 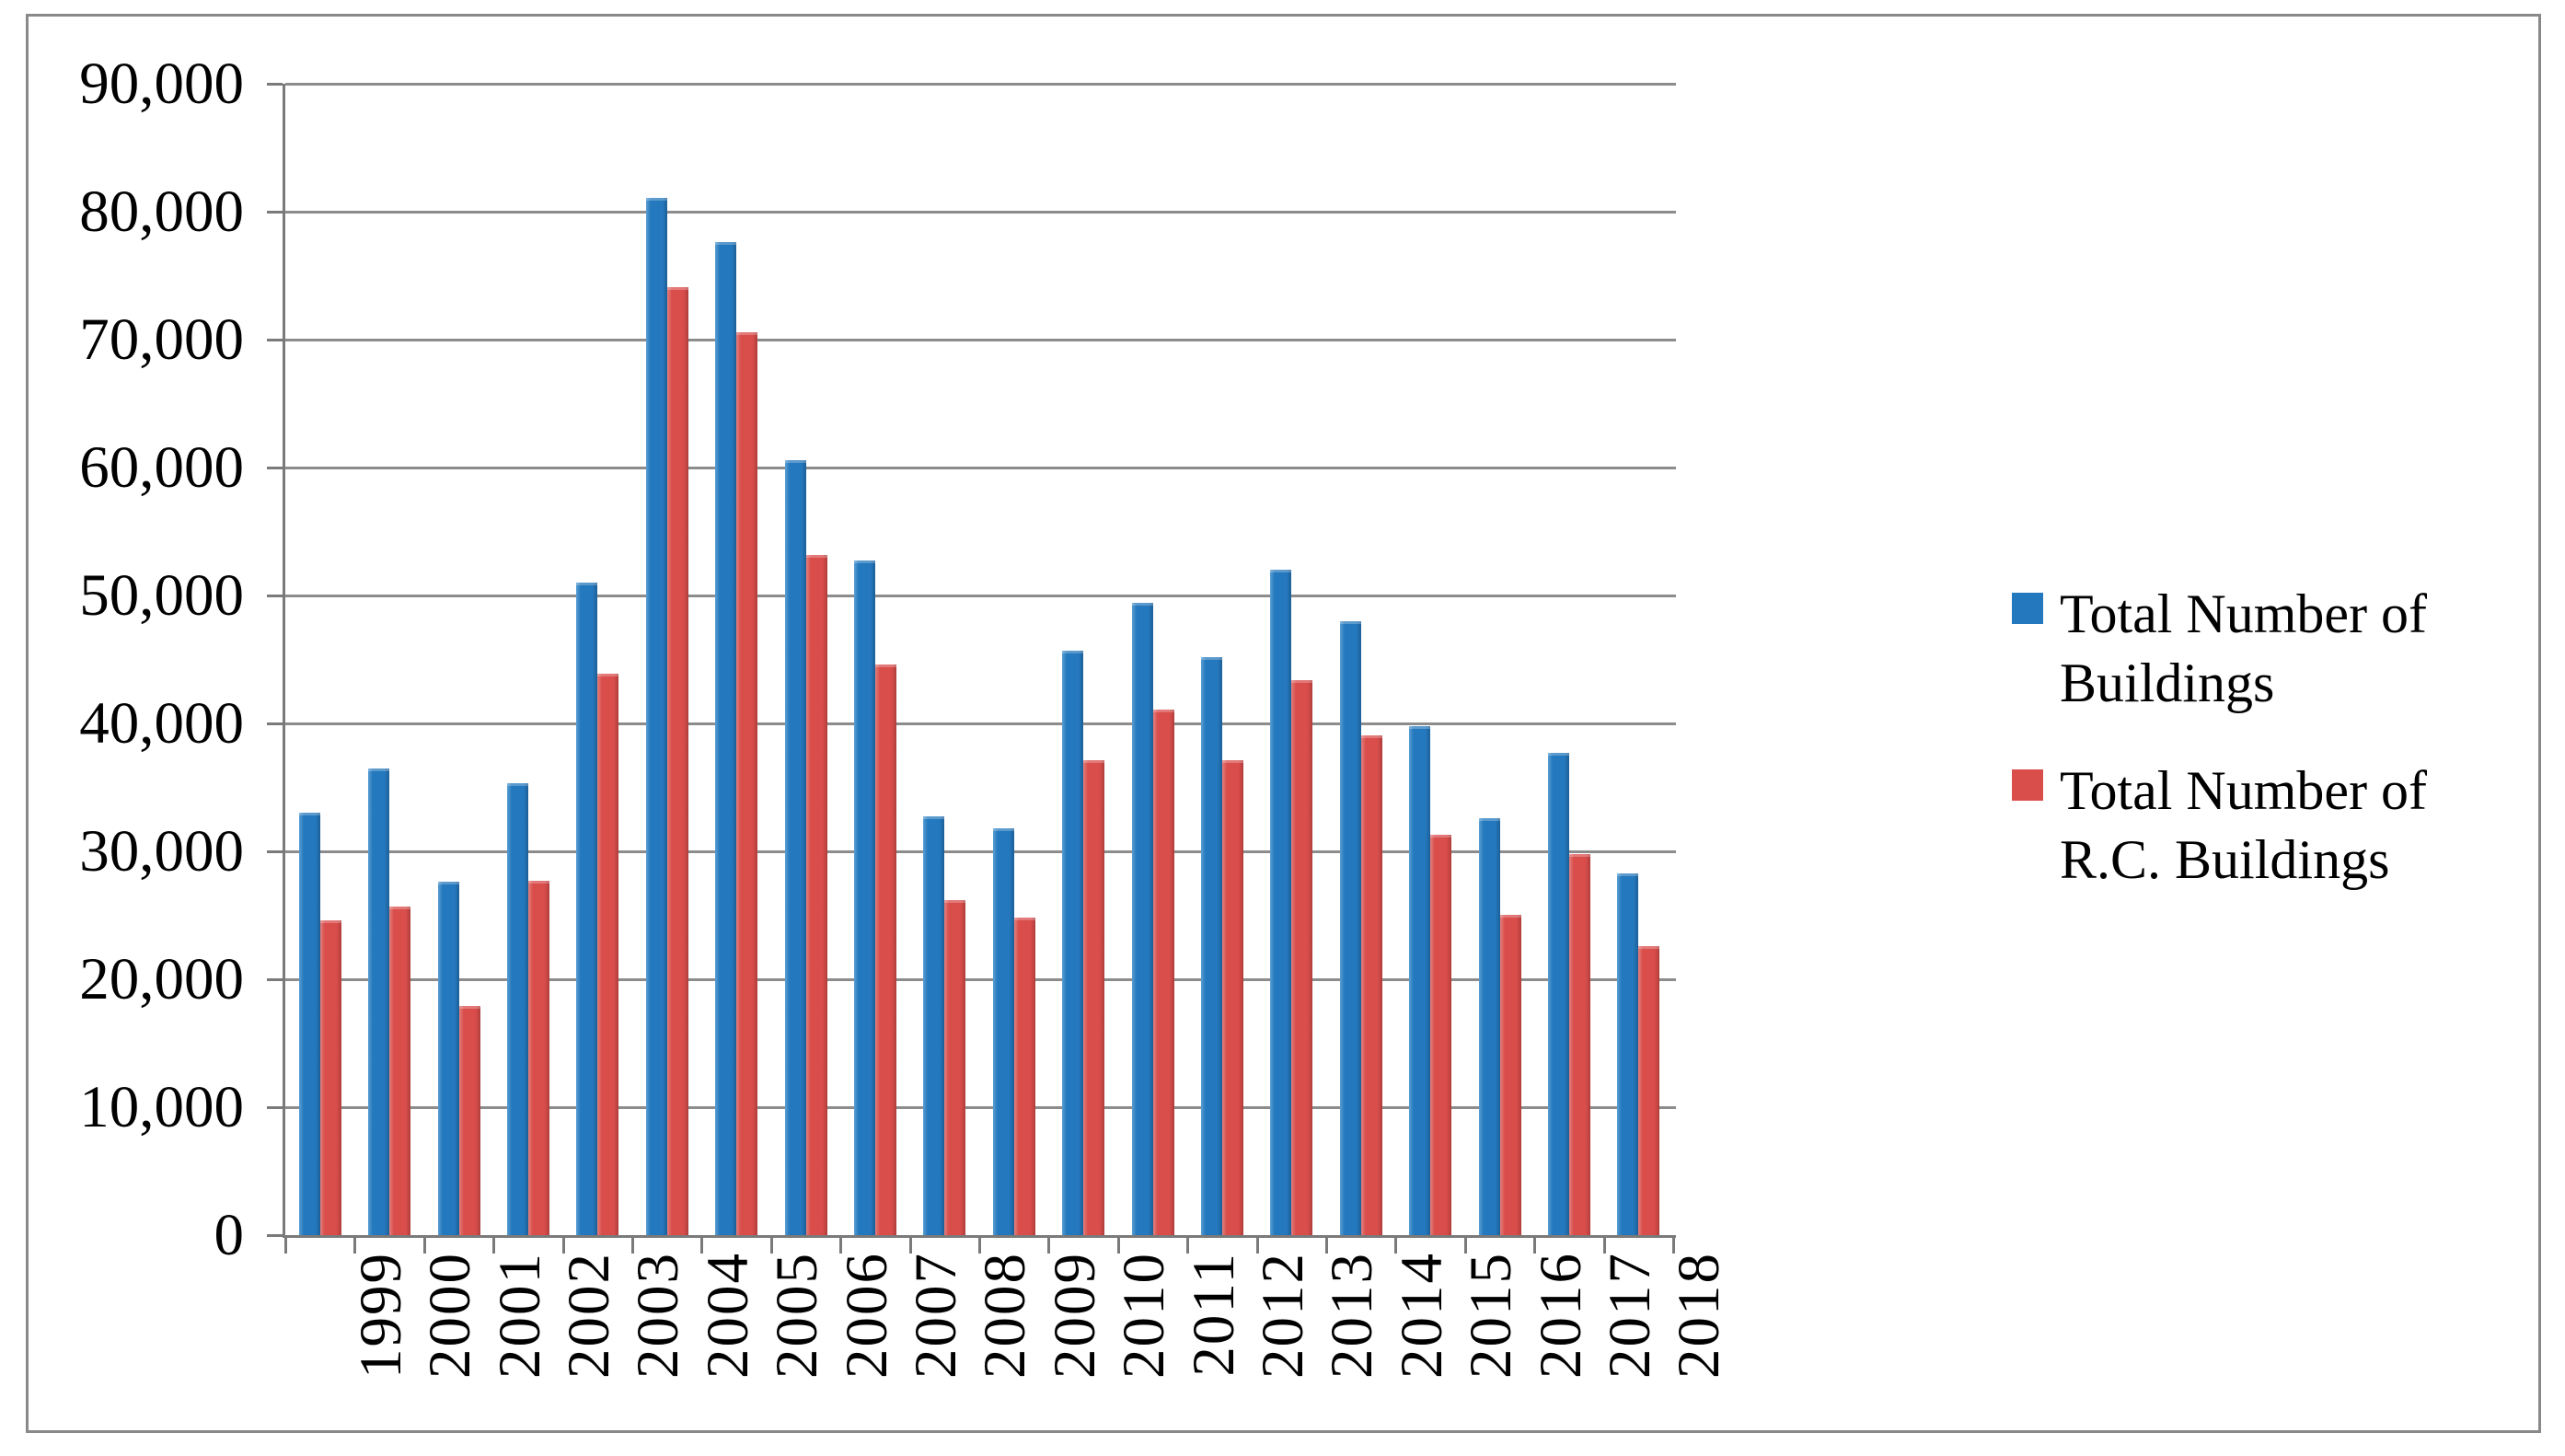 What do you see at coordinates (161, 339) in the screenshot?
I see `y-tick-label: 70,000` at bounding box center [161, 339].